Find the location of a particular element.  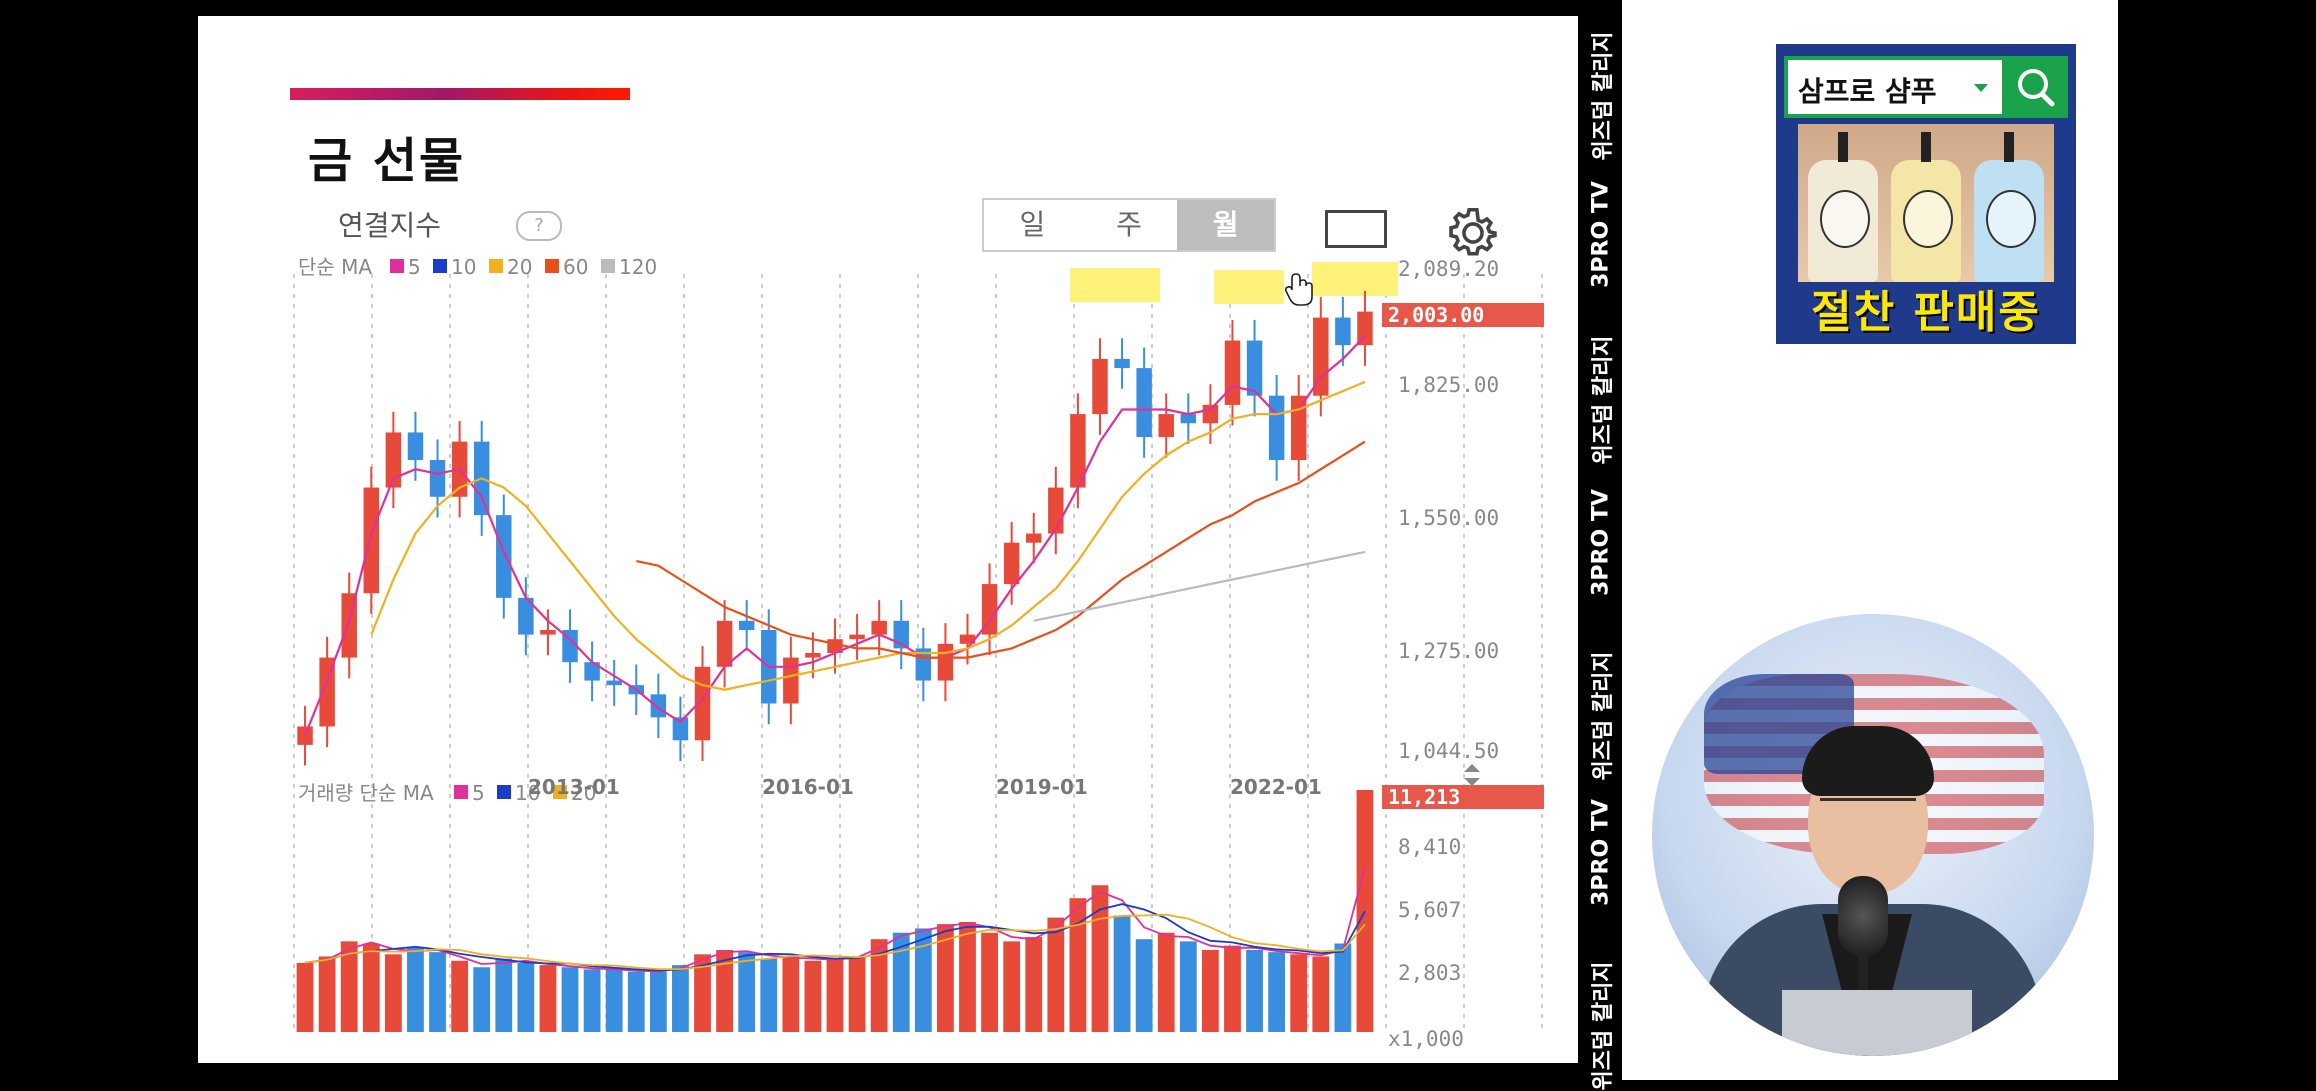

help-icon: ? is located at coordinates (539, 226).